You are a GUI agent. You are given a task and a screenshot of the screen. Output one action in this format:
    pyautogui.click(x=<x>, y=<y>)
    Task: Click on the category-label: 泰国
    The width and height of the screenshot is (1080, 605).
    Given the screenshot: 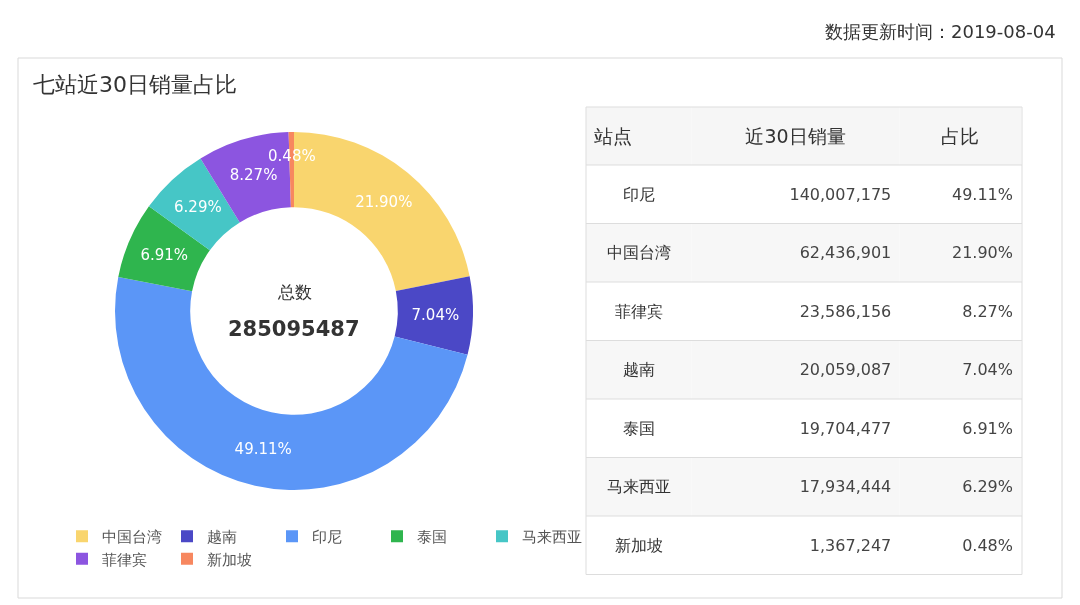 What is the action you would take?
    pyautogui.click(x=638, y=428)
    